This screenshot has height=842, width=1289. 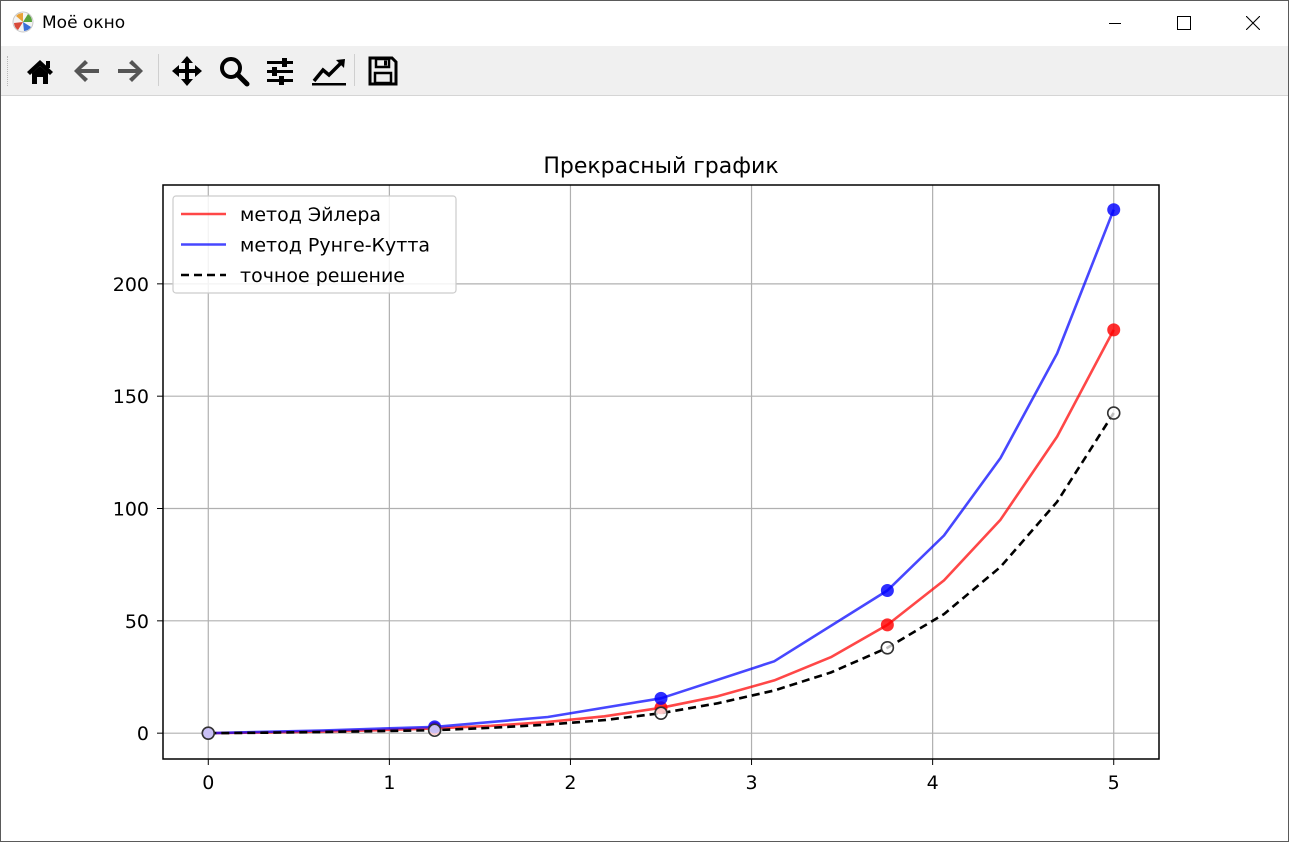 I want to click on close-button, so click(x=1253, y=23).